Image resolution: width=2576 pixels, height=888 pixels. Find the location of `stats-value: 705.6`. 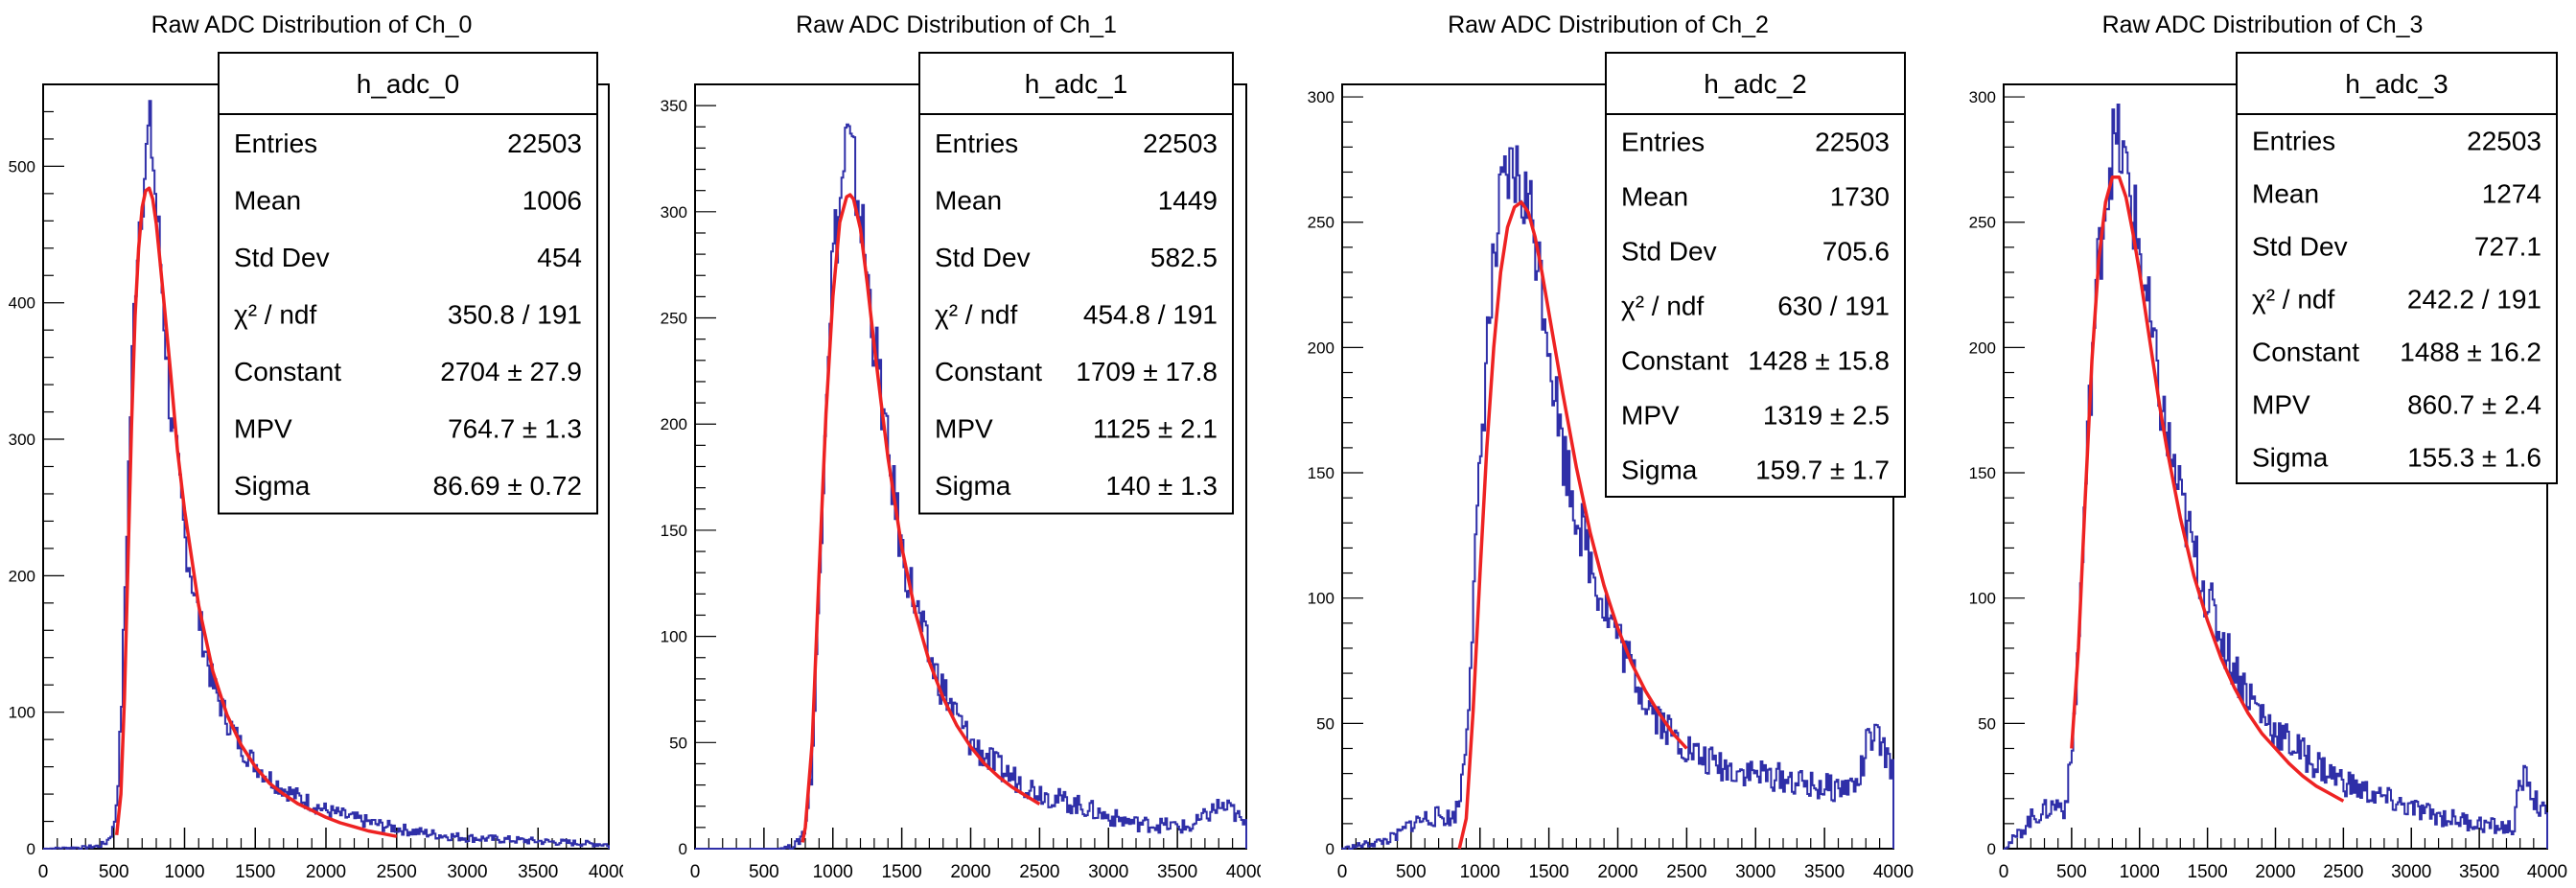

stats-value: 705.6 is located at coordinates (1856, 252).